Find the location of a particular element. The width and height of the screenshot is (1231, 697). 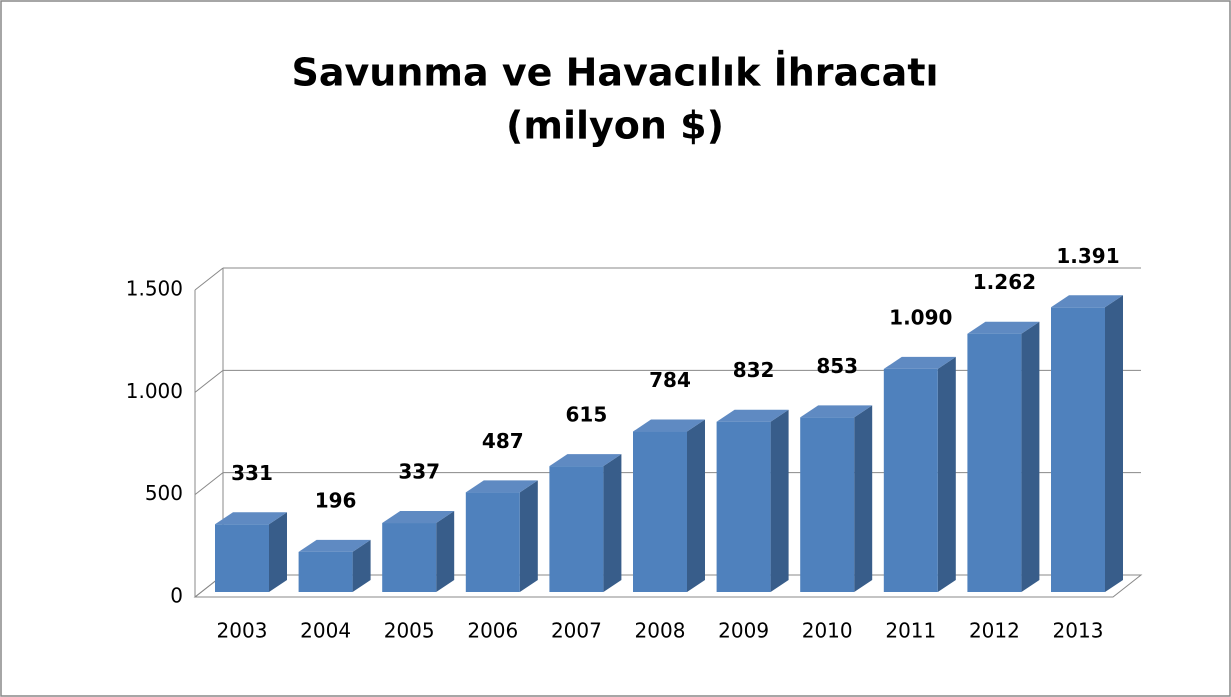

x-tick-label: 2005 is located at coordinates (409, 631).